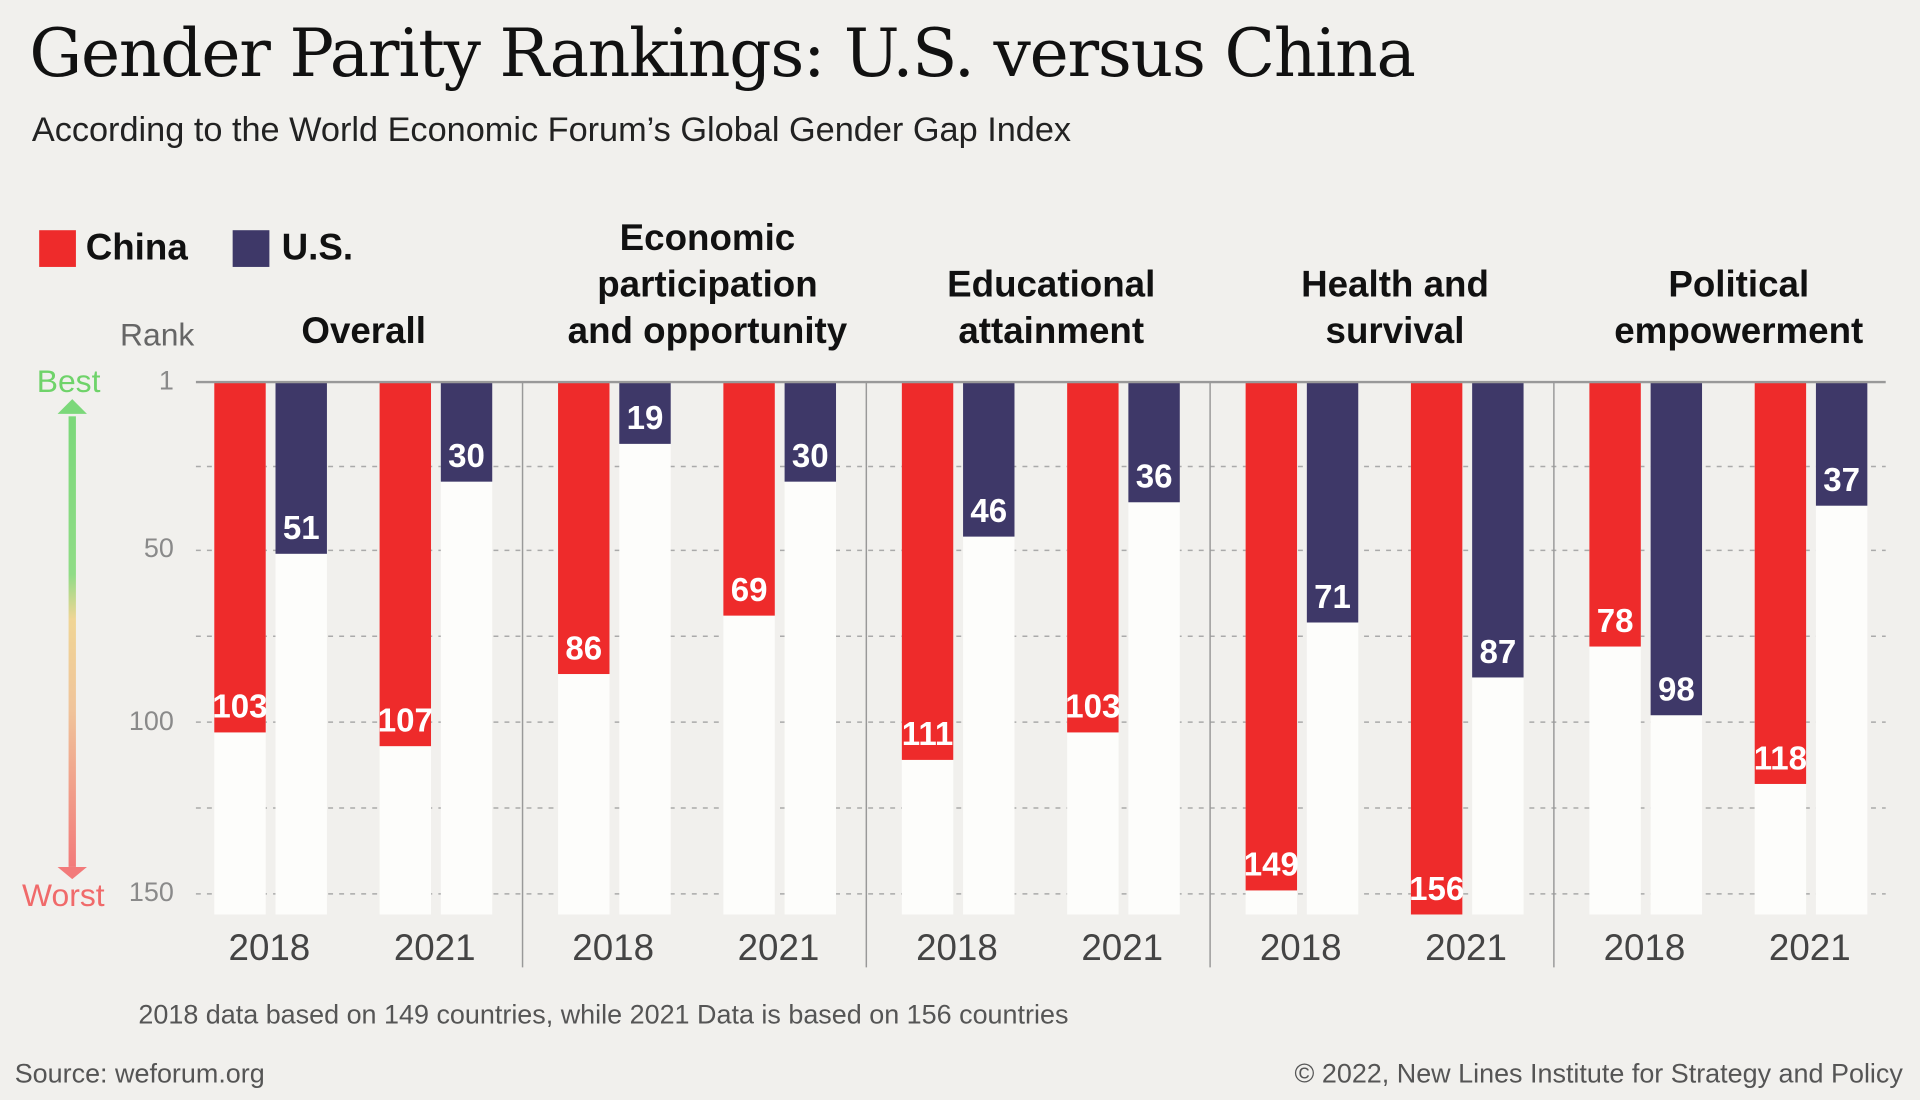  What do you see at coordinates (301, 528) in the screenshot?
I see `data-label: 51` at bounding box center [301, 528].